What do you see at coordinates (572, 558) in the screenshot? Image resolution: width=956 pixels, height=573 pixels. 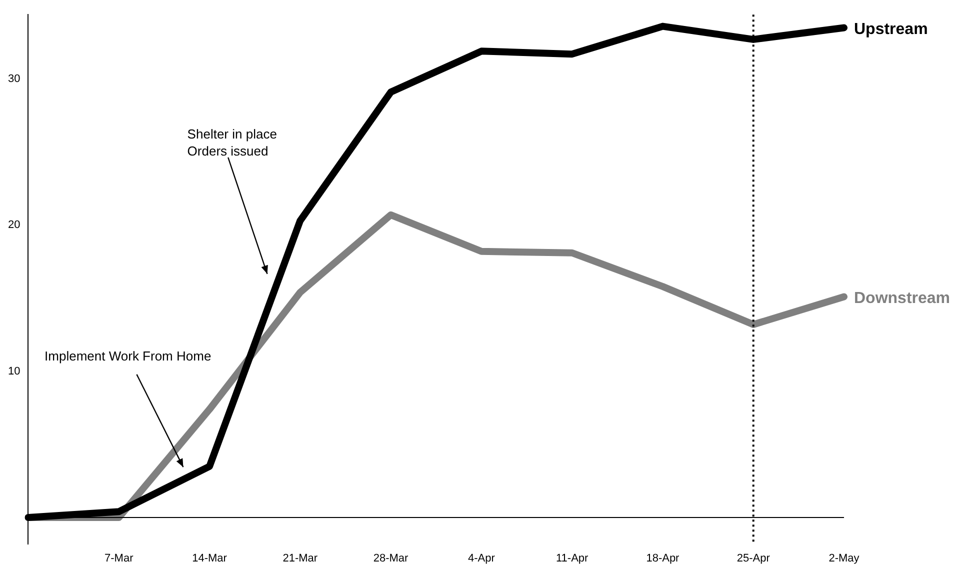 I see `x-tick-label: 11-Apr` at bounding box center [572, 558].